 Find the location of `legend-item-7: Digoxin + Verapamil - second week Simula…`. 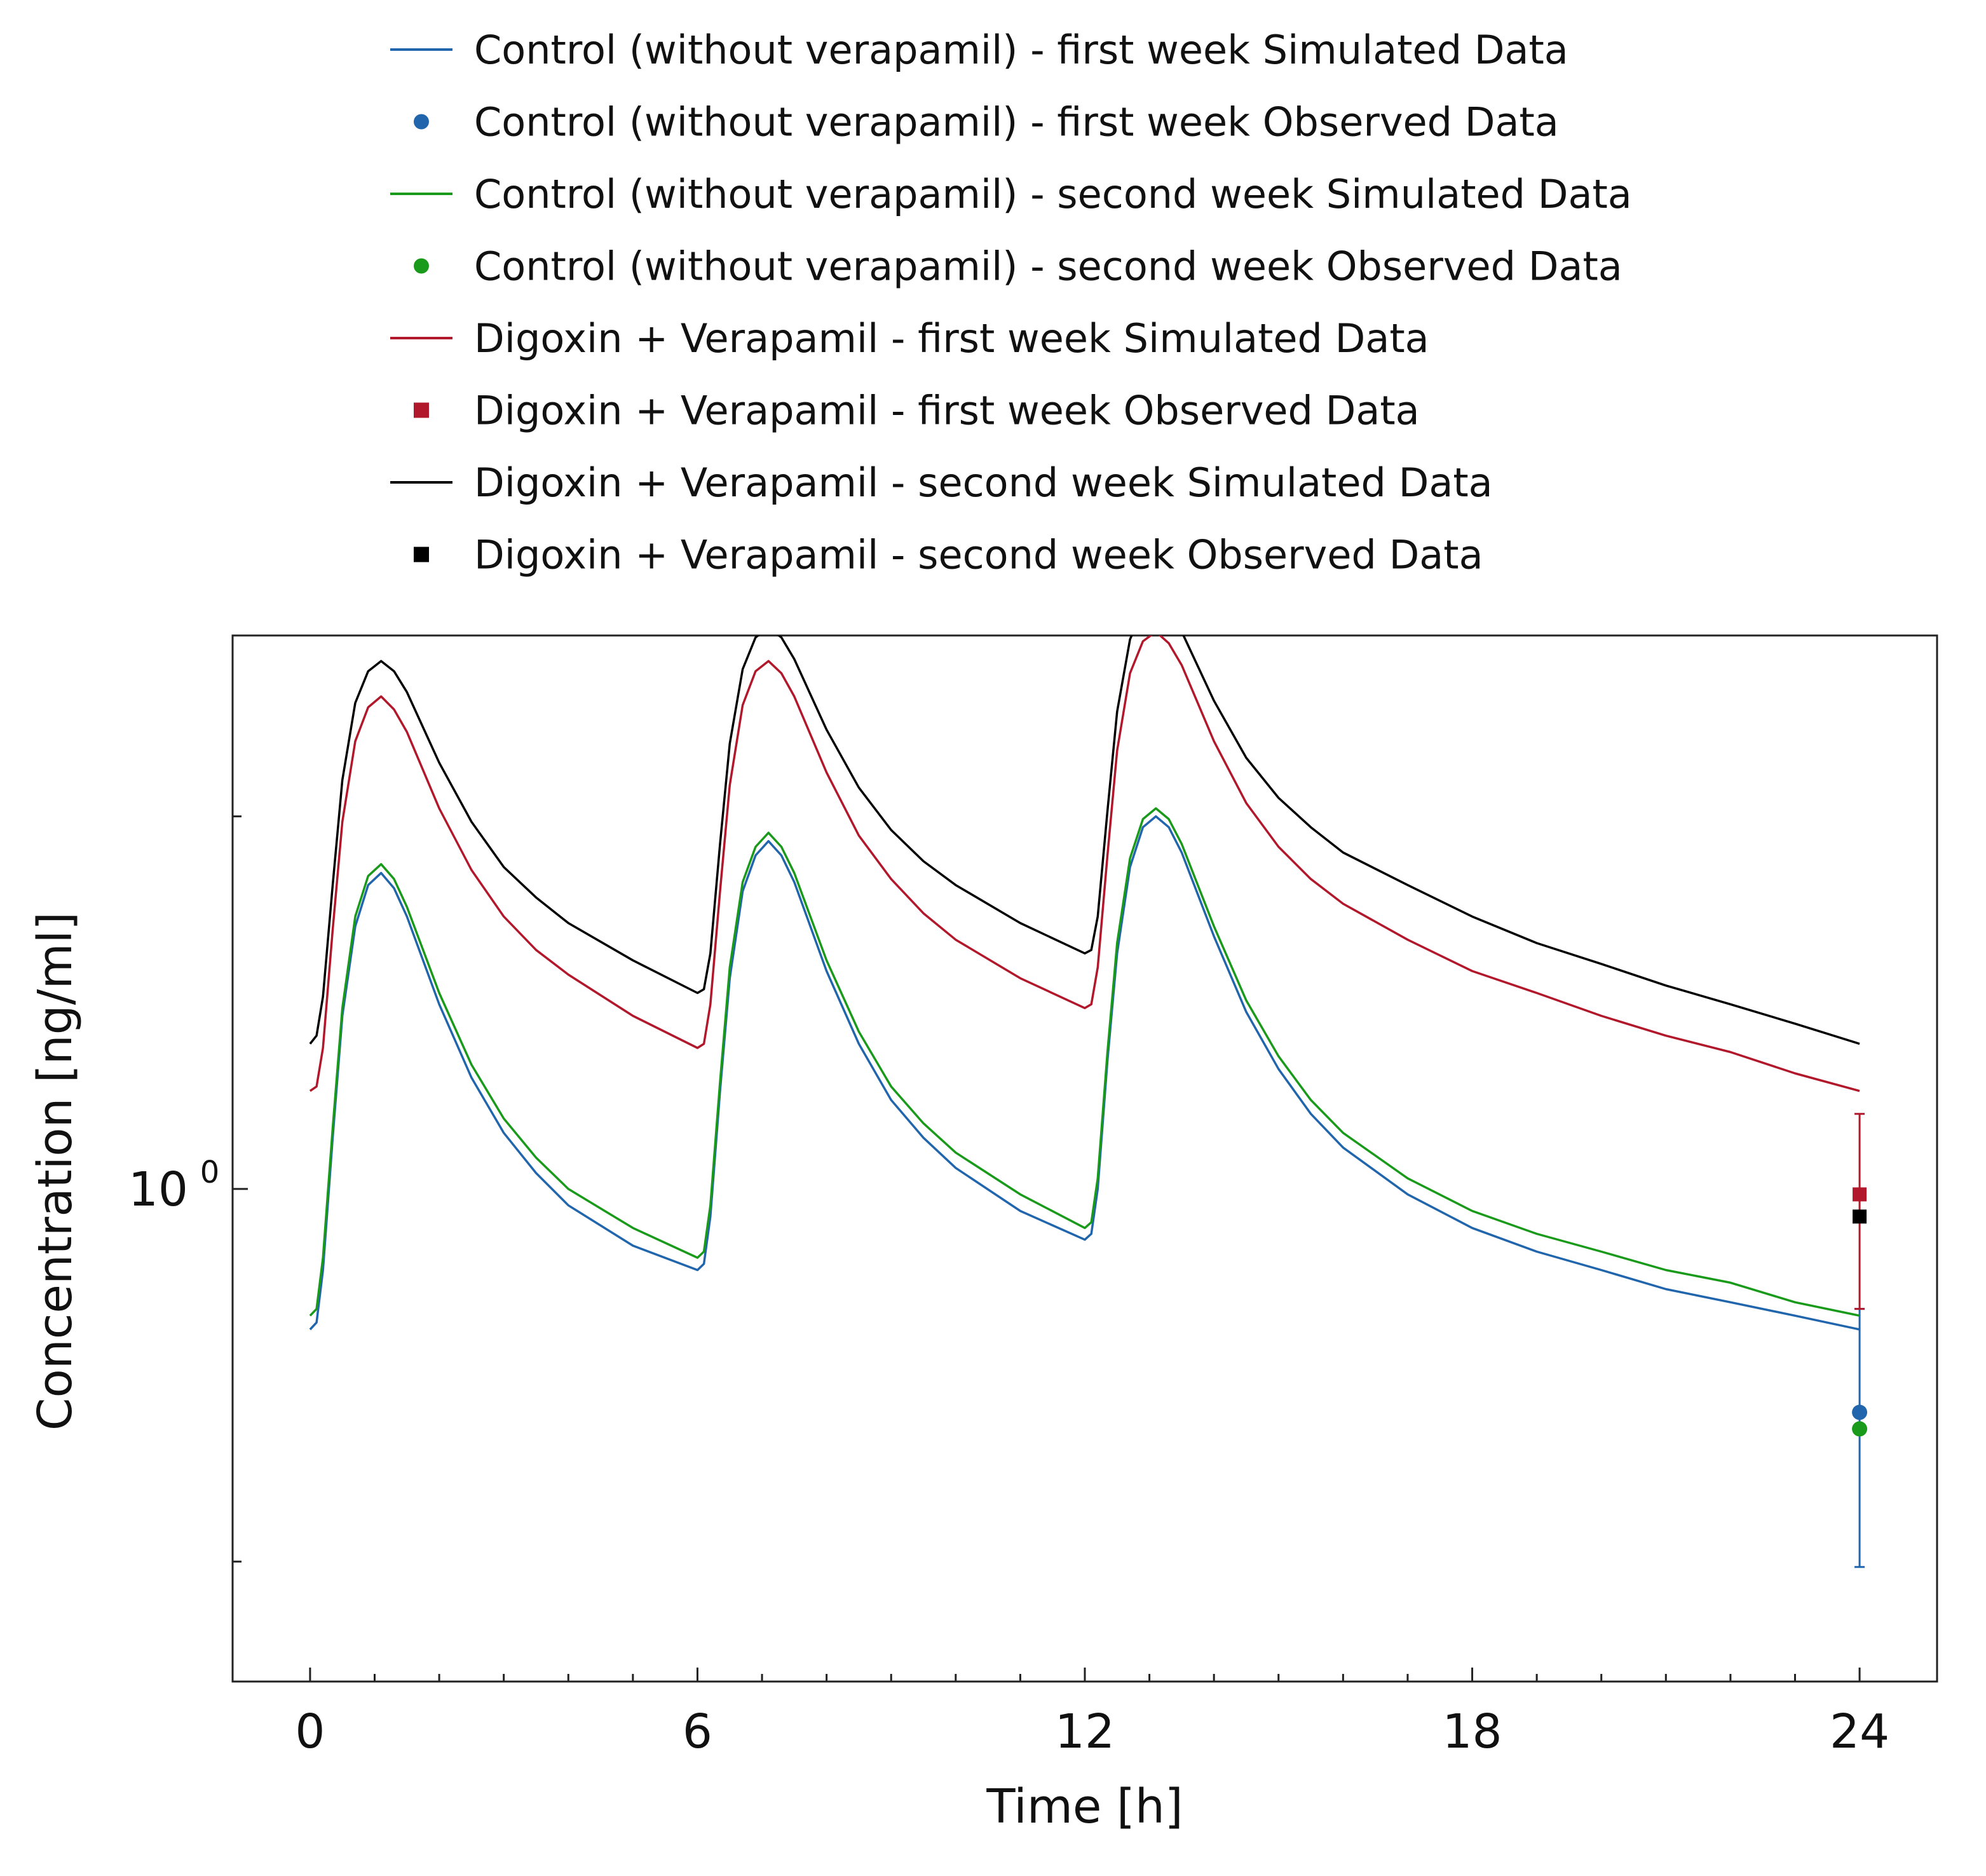

legend-item-7: Digoxin + Verapamil - second week Simula… is located at coordinates (941, 482).